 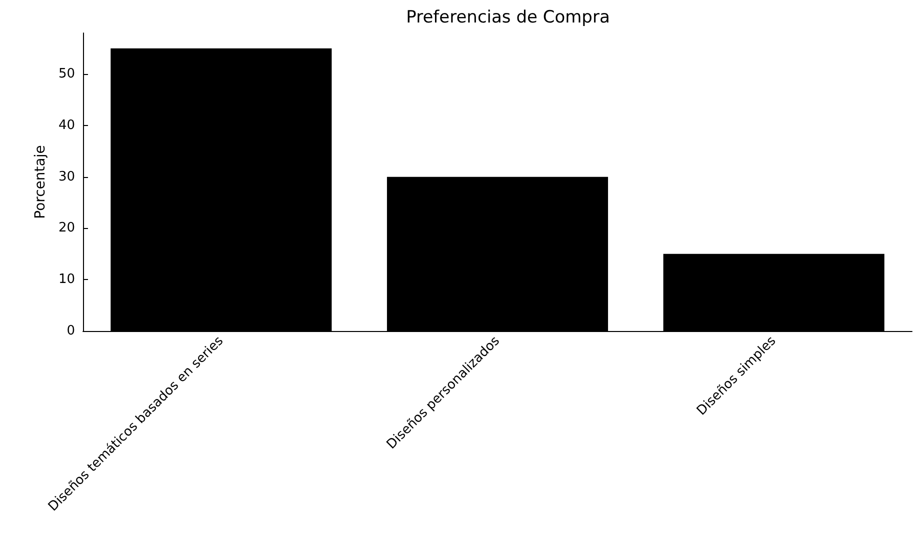 What do you see at coordinates (66, 176) in the screenshot?
I see `y-tick-label: 30` at bounding box center [66, 176].